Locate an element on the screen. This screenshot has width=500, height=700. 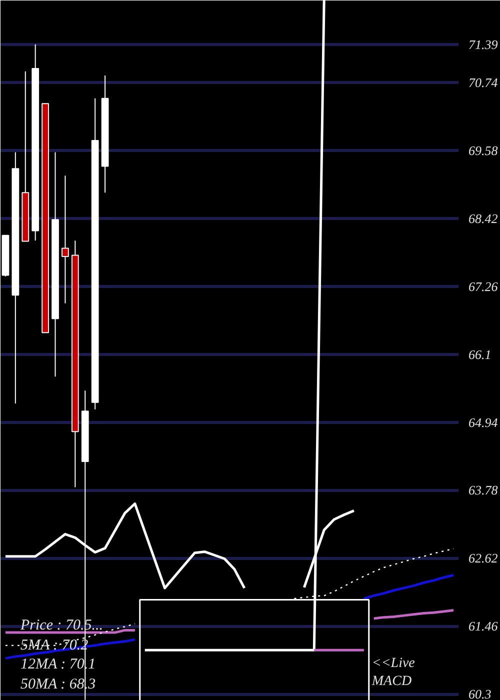
y-tick-label: 62.62 is located at coordinates (483, 558).